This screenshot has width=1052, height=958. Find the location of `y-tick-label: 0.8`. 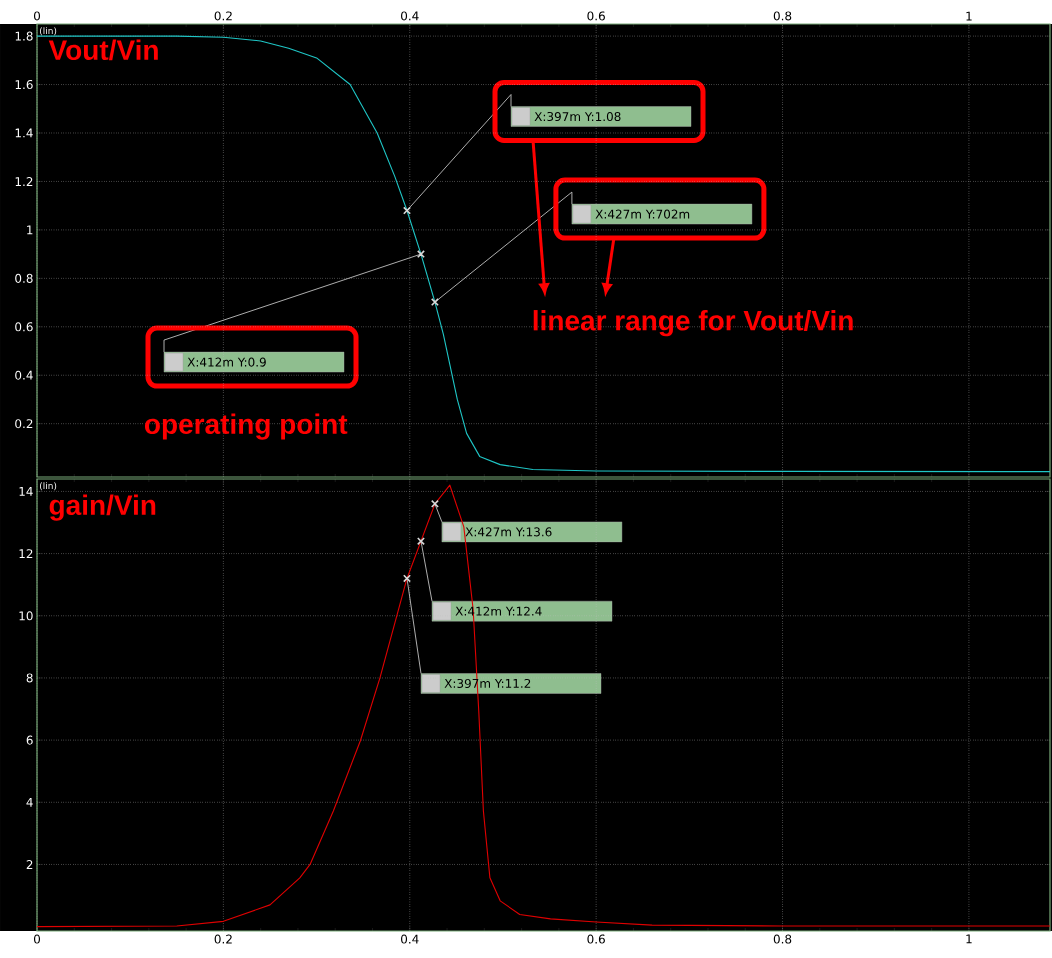

y-tick-label: 0.8 is located at coordinates (24, 278).